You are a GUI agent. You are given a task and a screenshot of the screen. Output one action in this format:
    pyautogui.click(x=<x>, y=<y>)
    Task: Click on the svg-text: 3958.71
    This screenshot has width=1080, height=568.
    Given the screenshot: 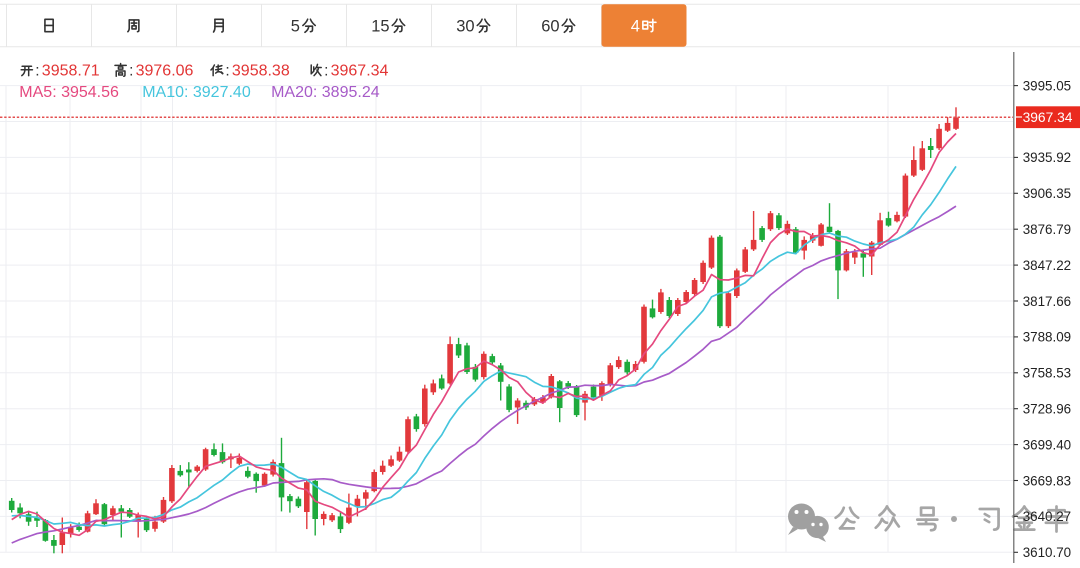 What is the action you would take?
    pyautogui.click(x=71, y=70)
    